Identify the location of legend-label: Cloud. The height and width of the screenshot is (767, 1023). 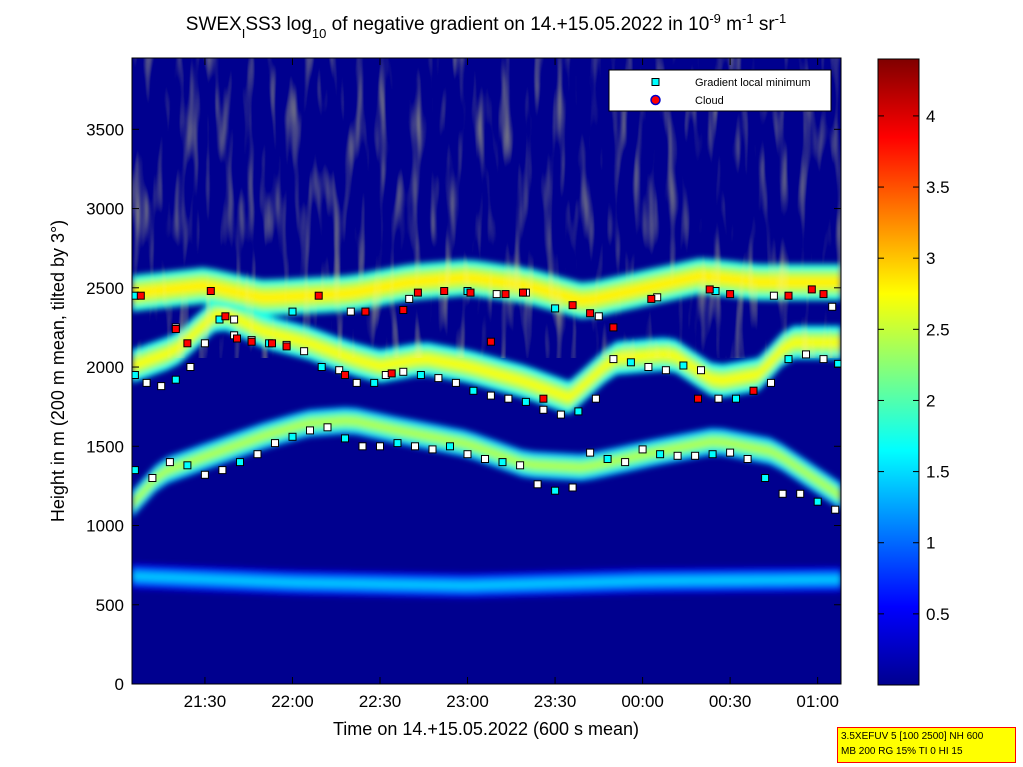
(709, 101).